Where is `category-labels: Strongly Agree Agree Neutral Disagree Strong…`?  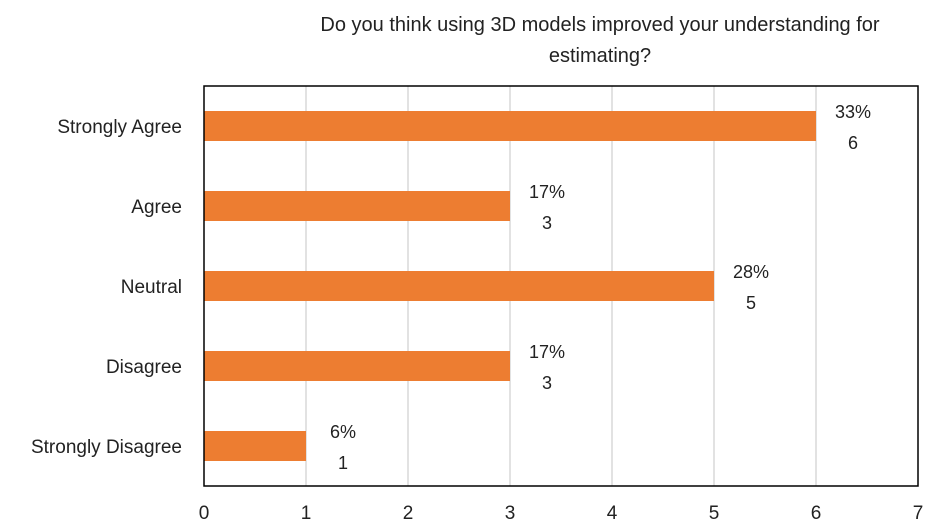 category-labels: Strongly Agree Agree Neutral Disagree Strong… is located at coordinates (106, 287).